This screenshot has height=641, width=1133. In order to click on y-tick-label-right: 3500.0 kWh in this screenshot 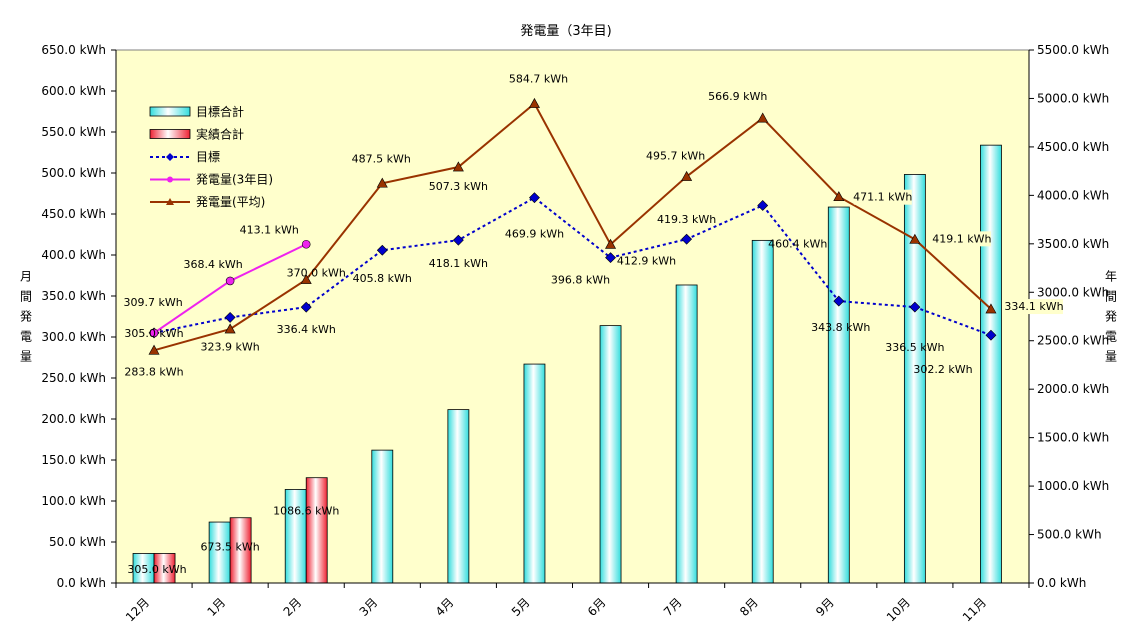, I will do `click(1073, 244)`.